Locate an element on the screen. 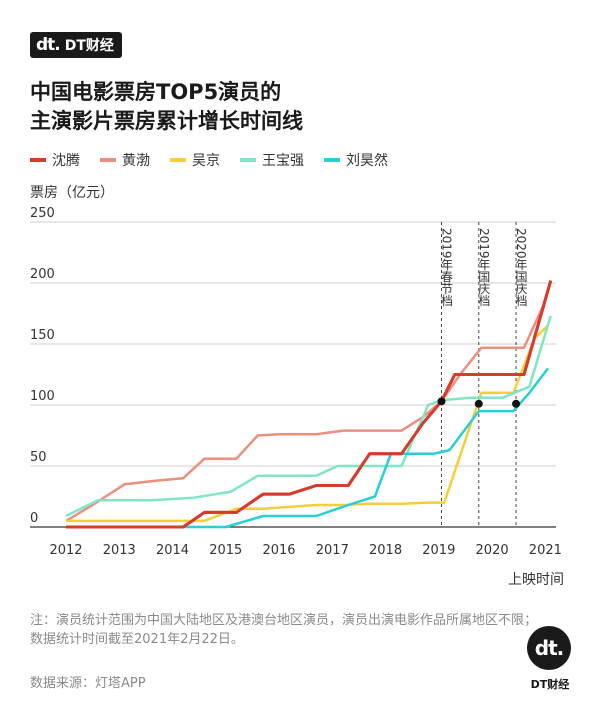  x-tick-label: 2020 is located at coordinates (492, 550).